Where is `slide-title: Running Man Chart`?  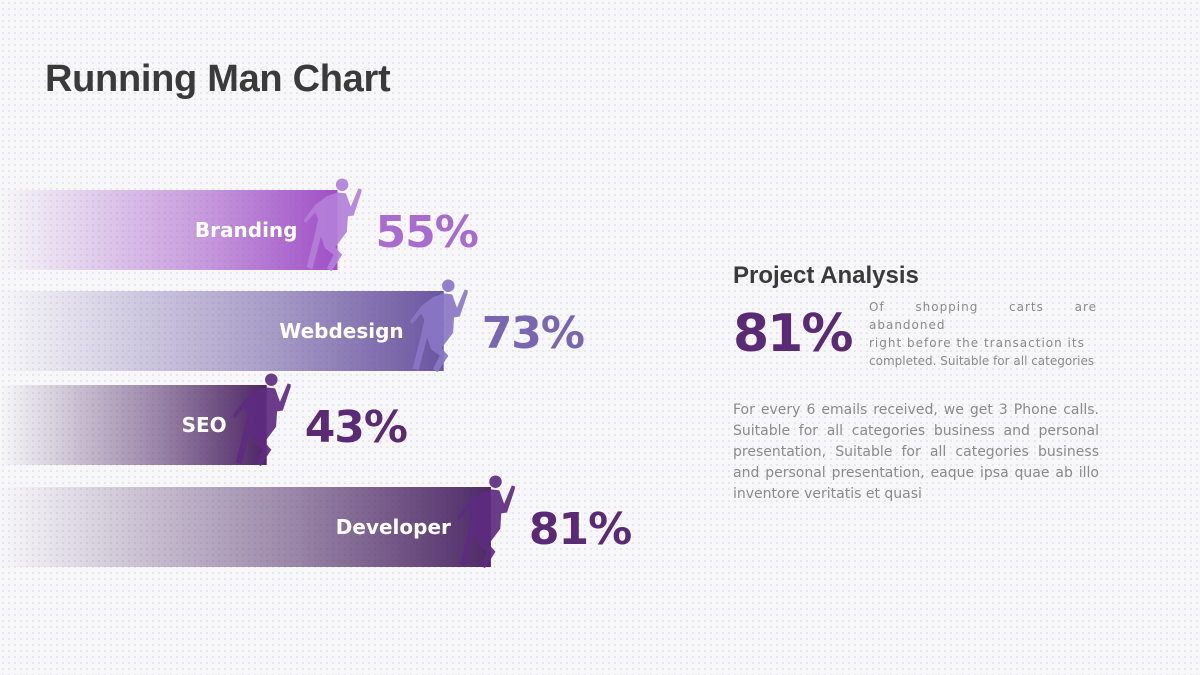 slide-title: Running Man Chart is located at coordinates (218, 79).